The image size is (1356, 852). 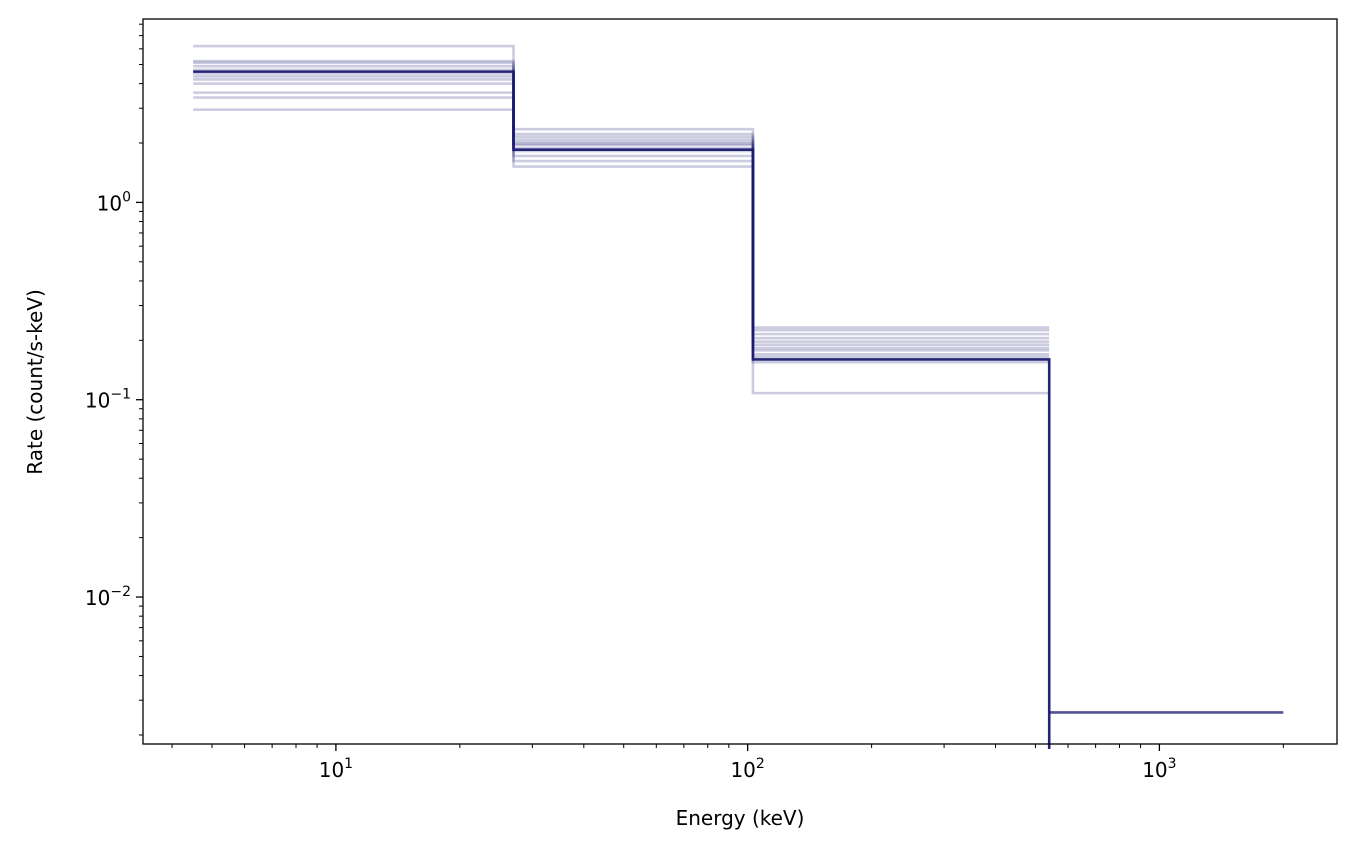 I want to click on x-tick-label: 10¹, so click(x=336, y=769).